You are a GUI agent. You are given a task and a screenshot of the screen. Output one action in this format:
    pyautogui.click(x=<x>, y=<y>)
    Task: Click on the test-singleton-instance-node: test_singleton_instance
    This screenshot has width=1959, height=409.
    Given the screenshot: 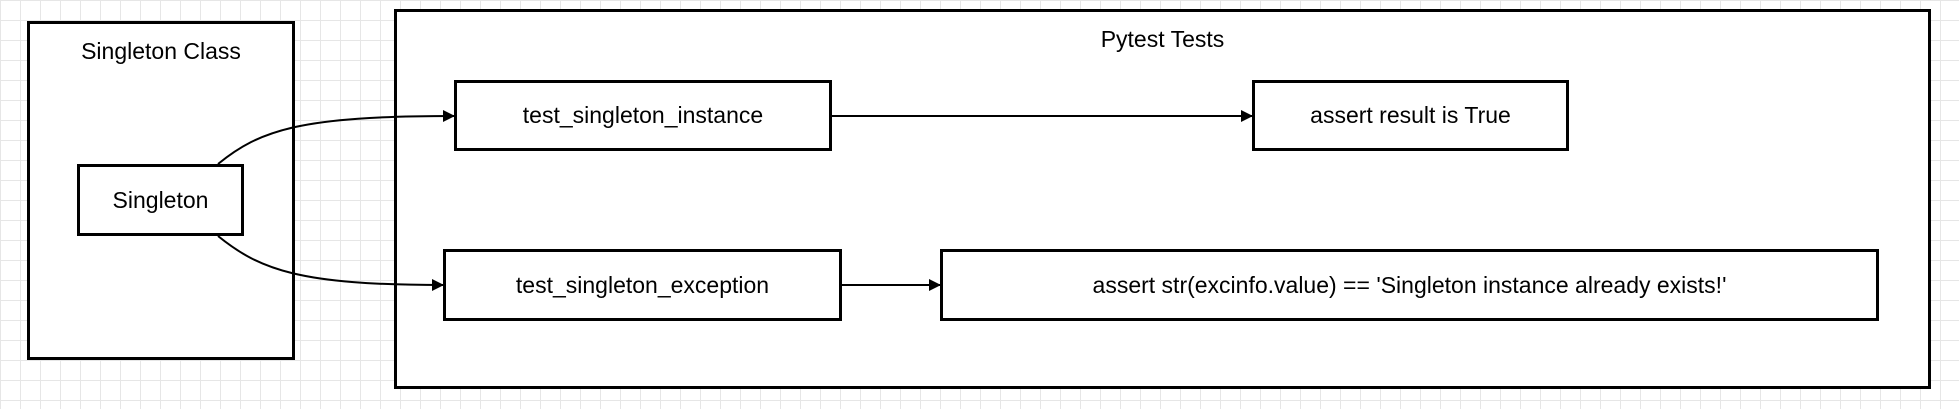 What is the action you would take?
    pyautogui.click(x=643, y=115)
    